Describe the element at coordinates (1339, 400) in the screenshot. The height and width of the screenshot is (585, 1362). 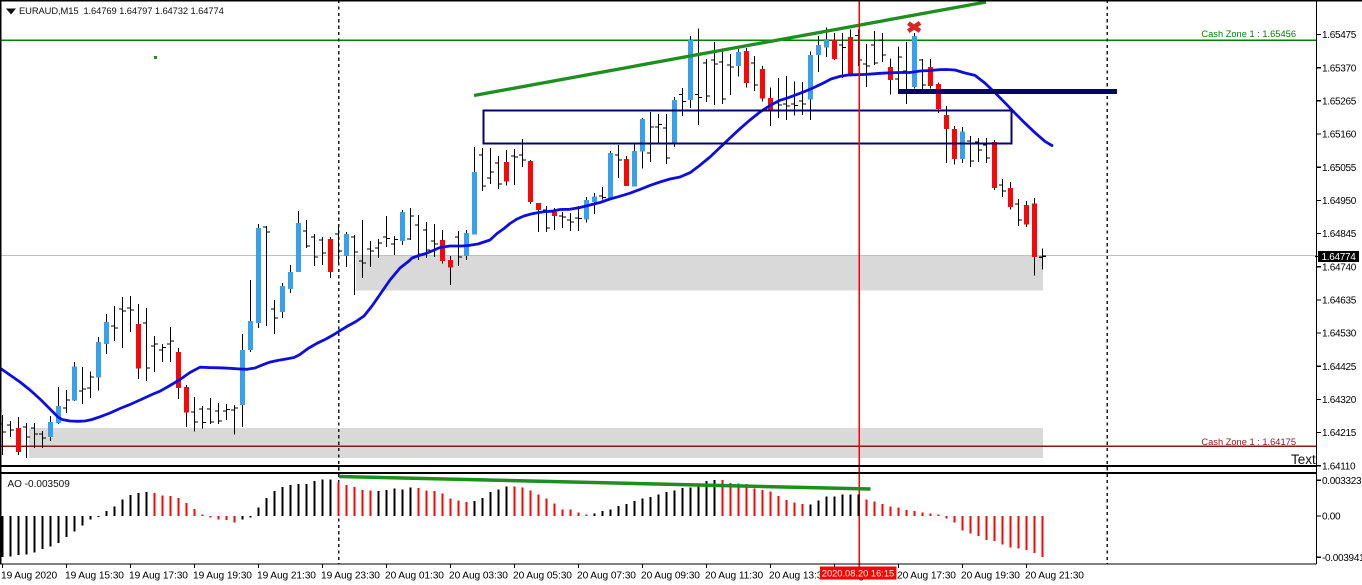
I see `svg-text: 1.64320` at that location.